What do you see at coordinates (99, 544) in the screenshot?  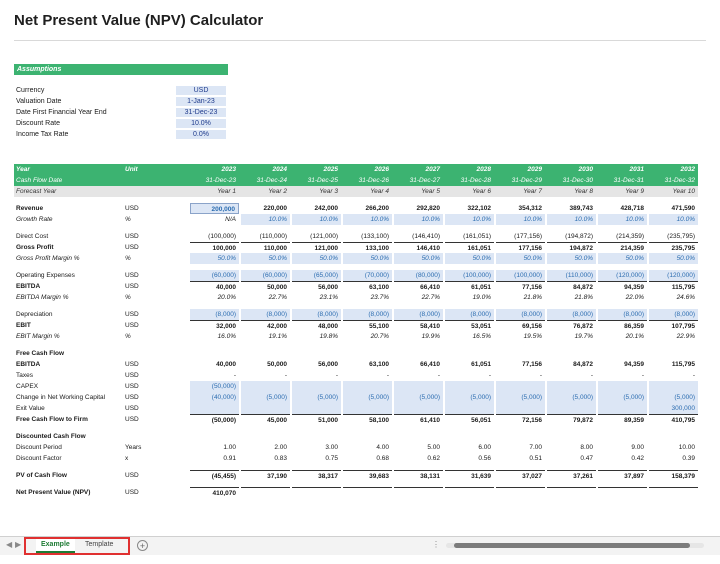 I see `tab-template: Template` at bounding box center [99, 544].